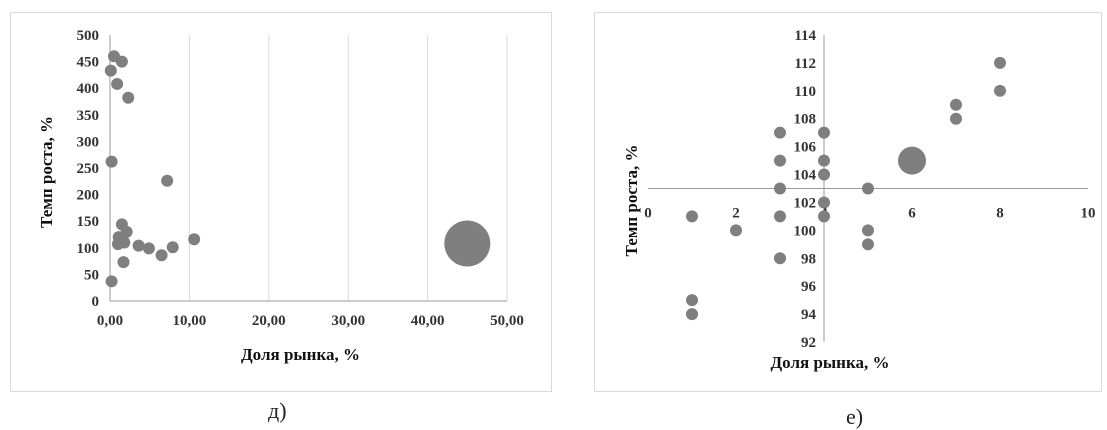  I want to click on caption-d: д), so click(277, 410).